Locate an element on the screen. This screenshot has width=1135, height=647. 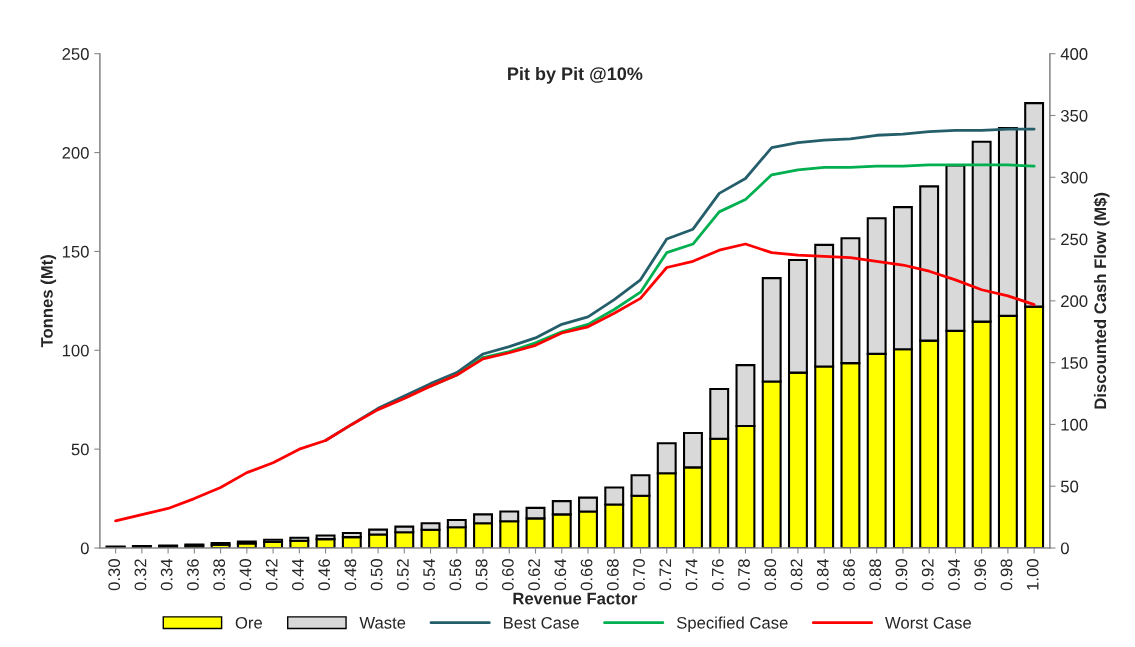
y2-tick-label: 0 is located at coordinates (1064, 548).